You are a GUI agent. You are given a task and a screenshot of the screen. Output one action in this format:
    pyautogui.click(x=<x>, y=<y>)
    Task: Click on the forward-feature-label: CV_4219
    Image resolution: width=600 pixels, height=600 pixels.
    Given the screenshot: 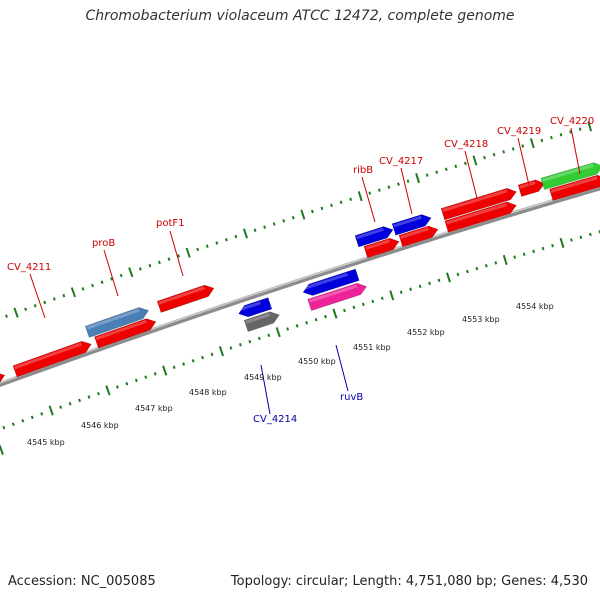 What is the action you would take?
    pyautogui.click(x=519, y=131)
    